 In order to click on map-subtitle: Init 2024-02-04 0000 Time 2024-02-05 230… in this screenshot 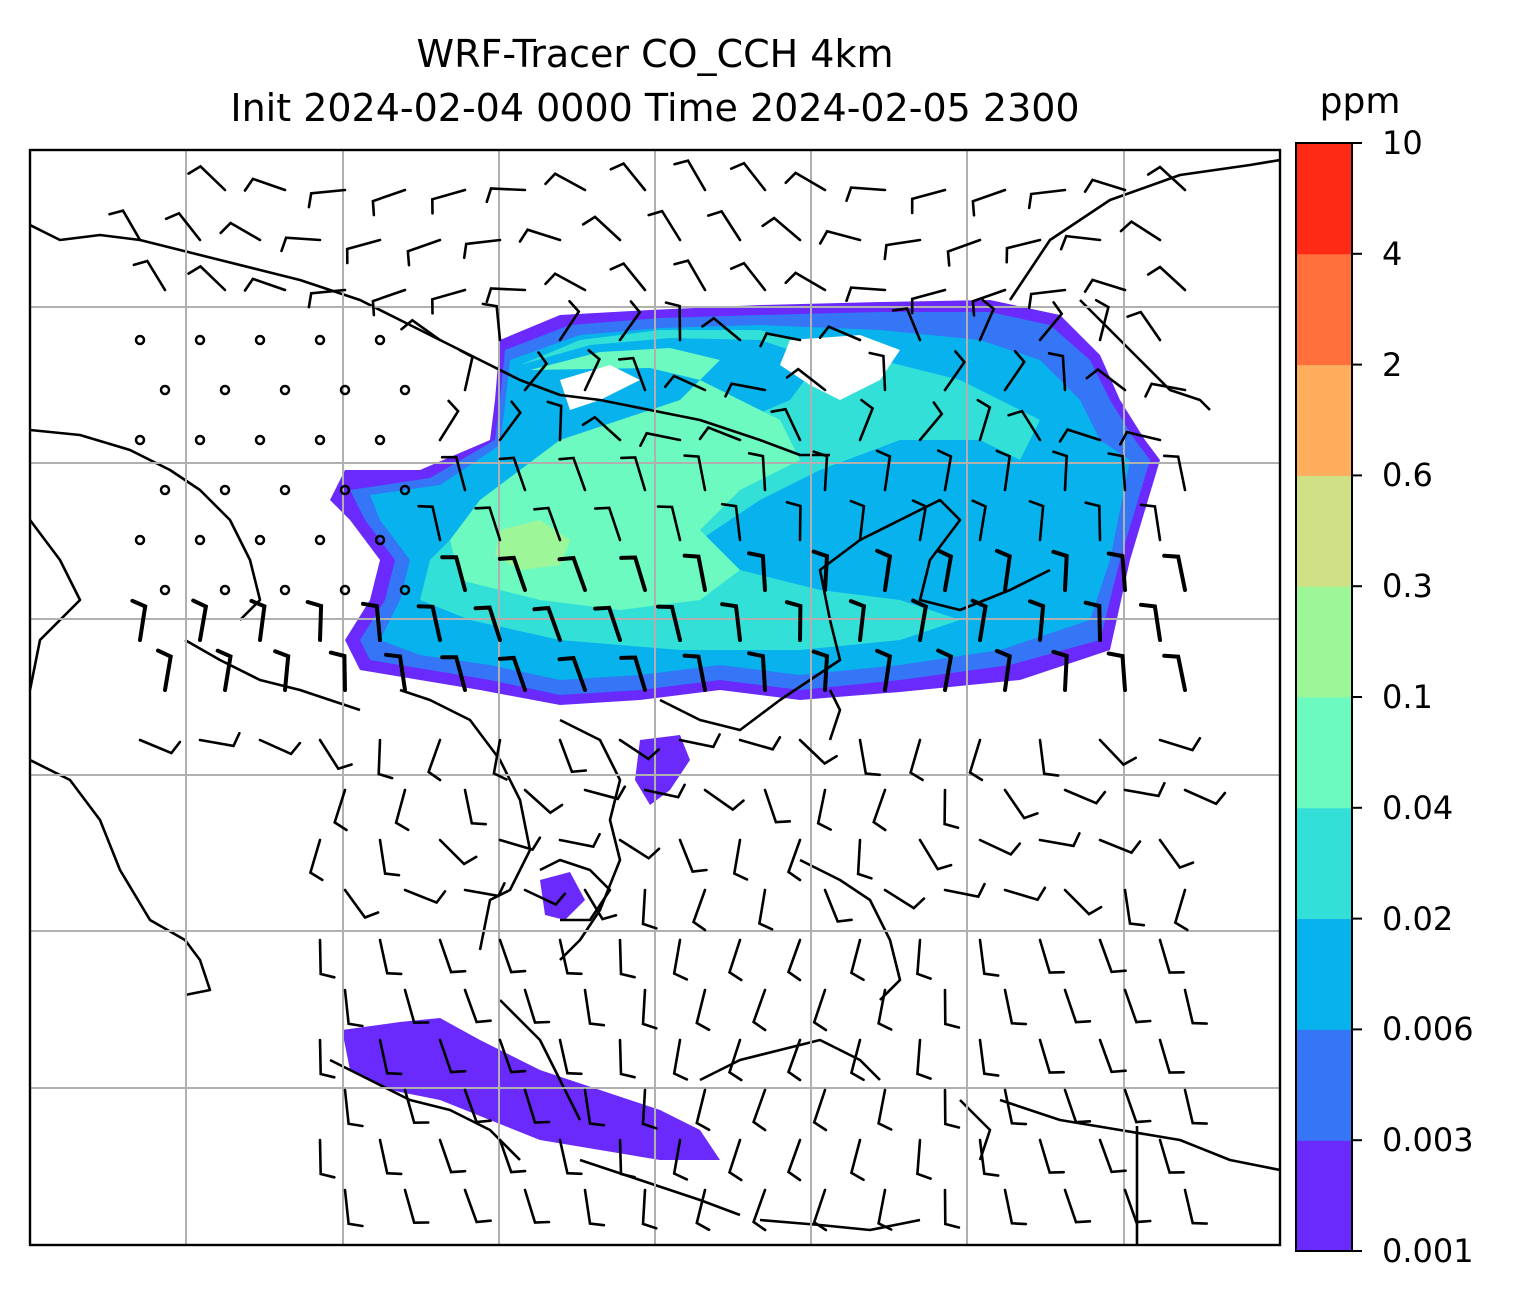, I will do `click(655, 108)`.